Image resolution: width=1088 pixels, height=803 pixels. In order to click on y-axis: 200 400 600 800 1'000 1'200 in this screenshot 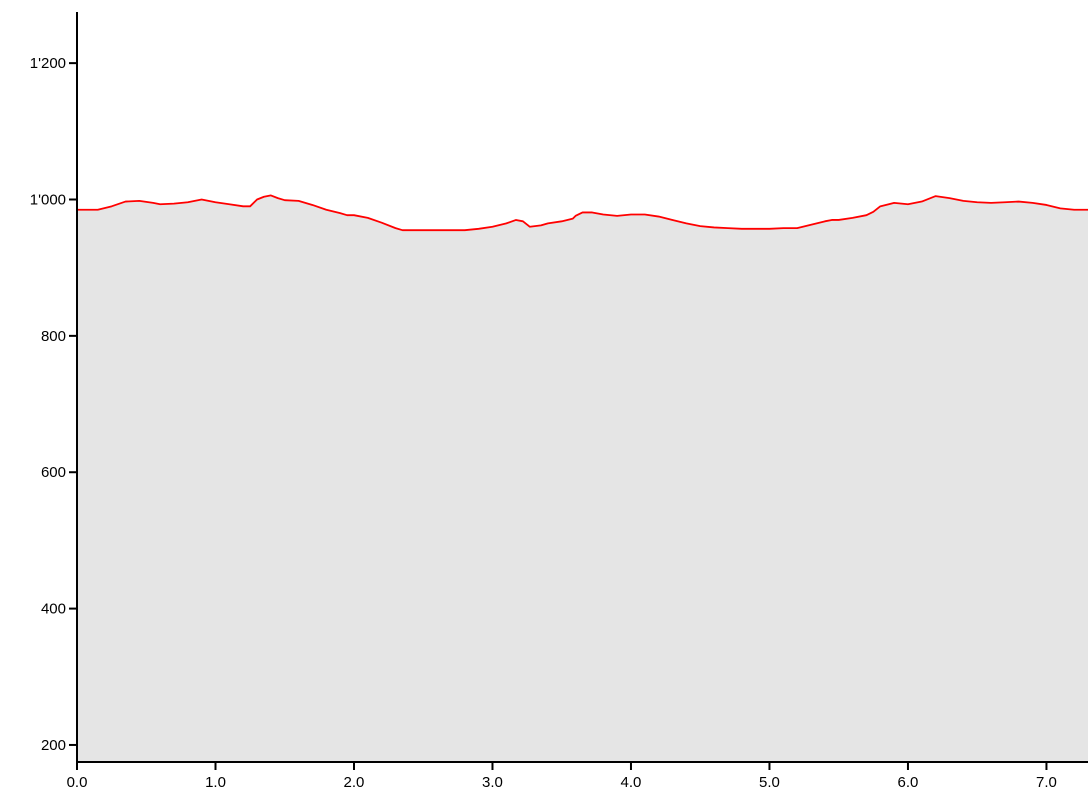, I will do `click(54, 387)`.